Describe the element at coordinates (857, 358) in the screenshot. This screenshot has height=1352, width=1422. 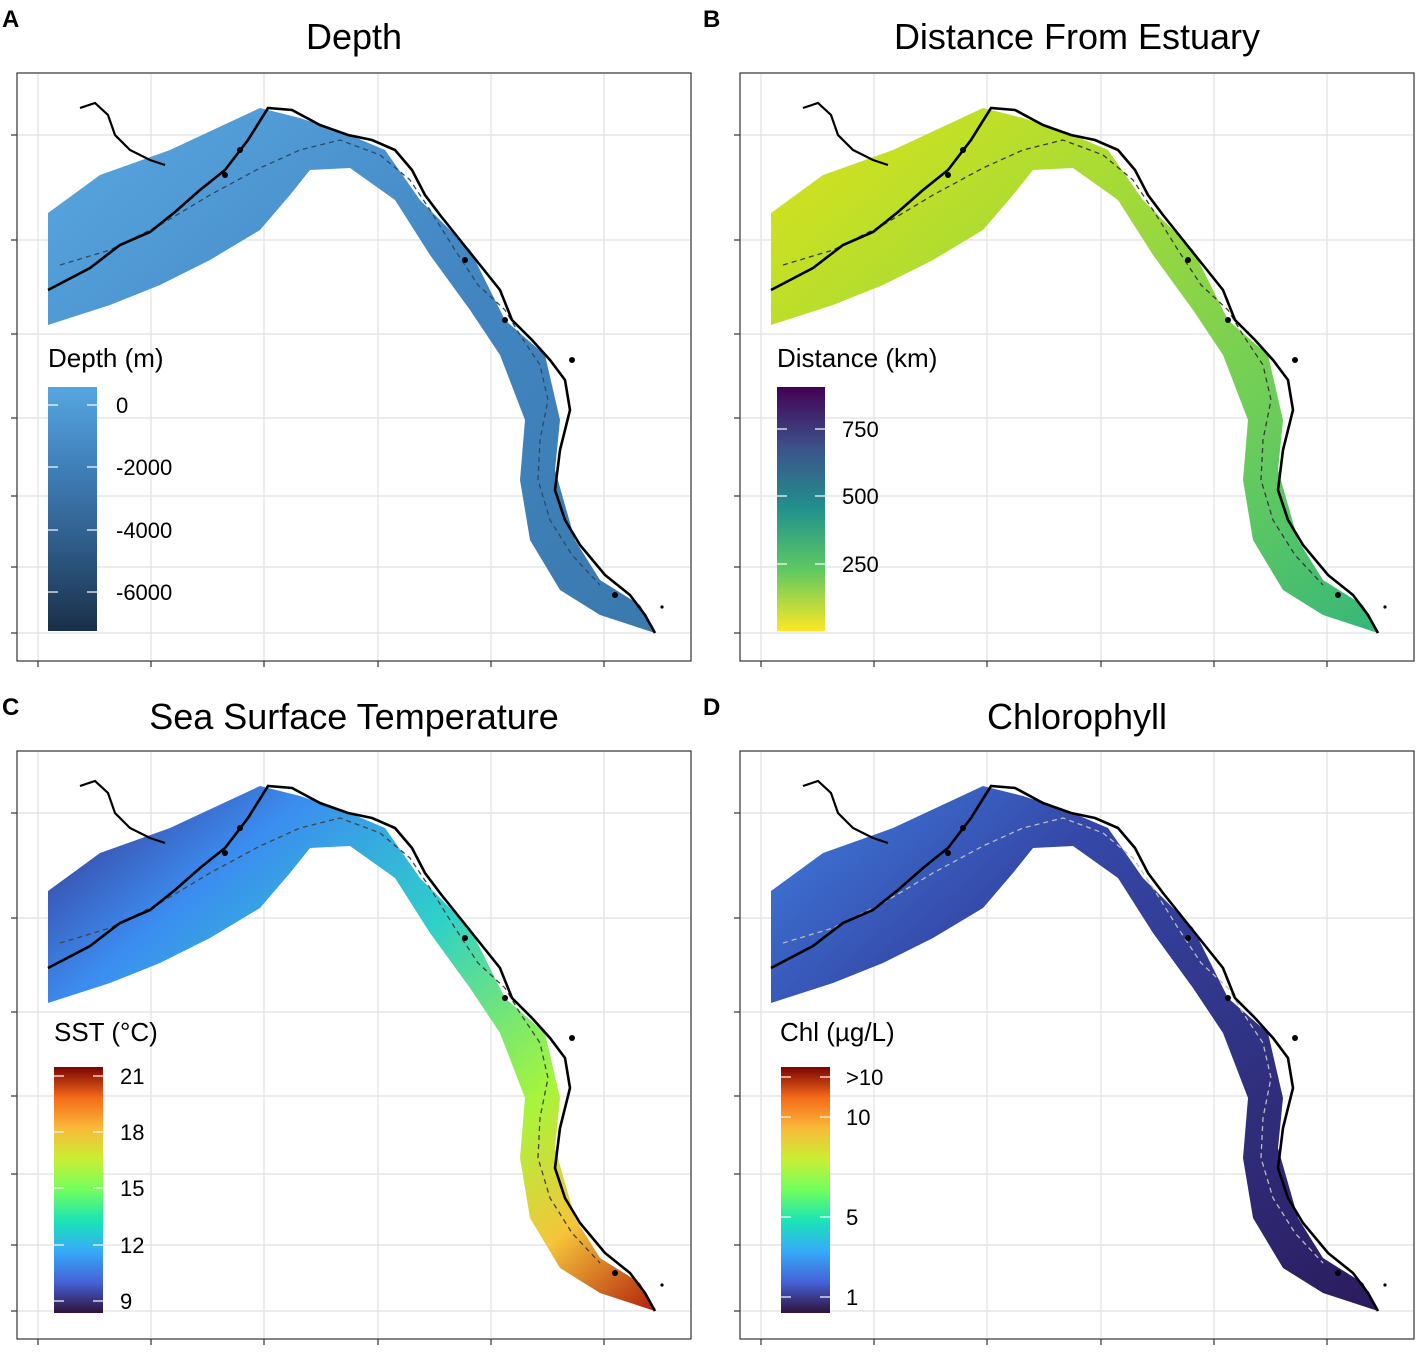
I see `legend-title-distance: Distance (km)` at that location.